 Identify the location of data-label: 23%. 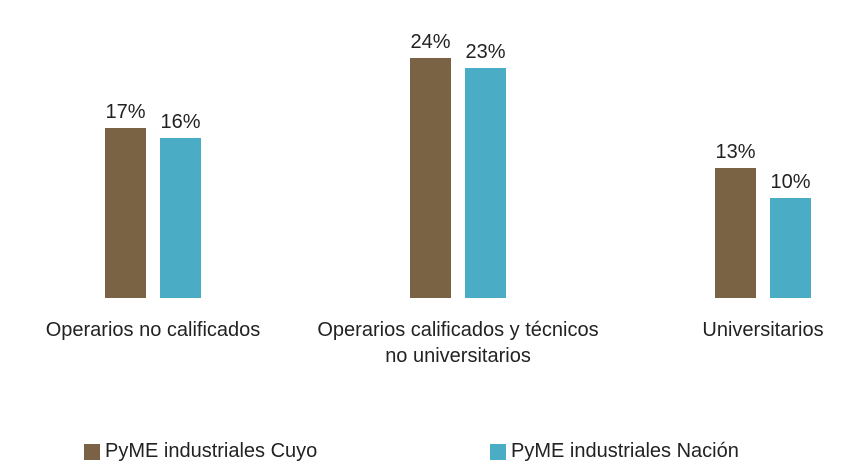
(485, 52).